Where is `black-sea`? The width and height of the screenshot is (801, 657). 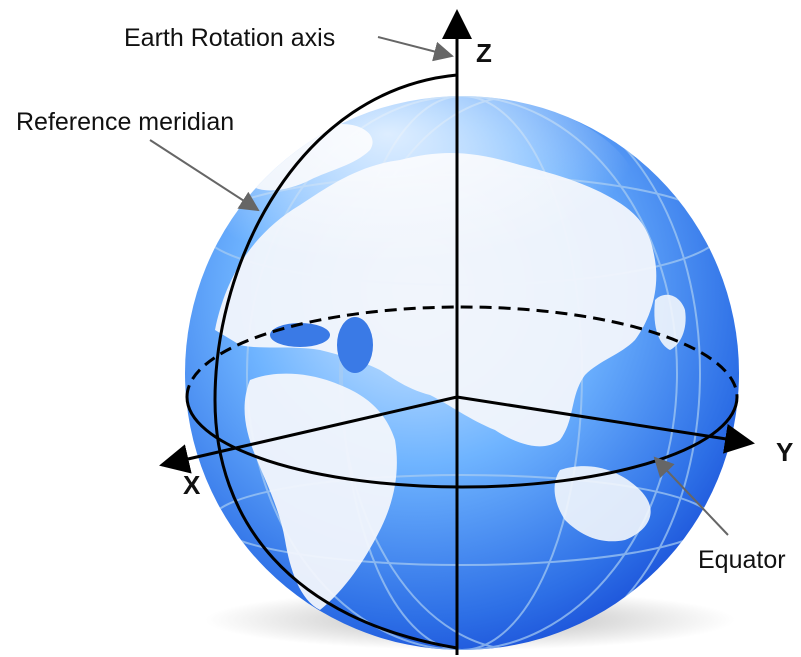 black-sea is located at coordinates (300, 335).